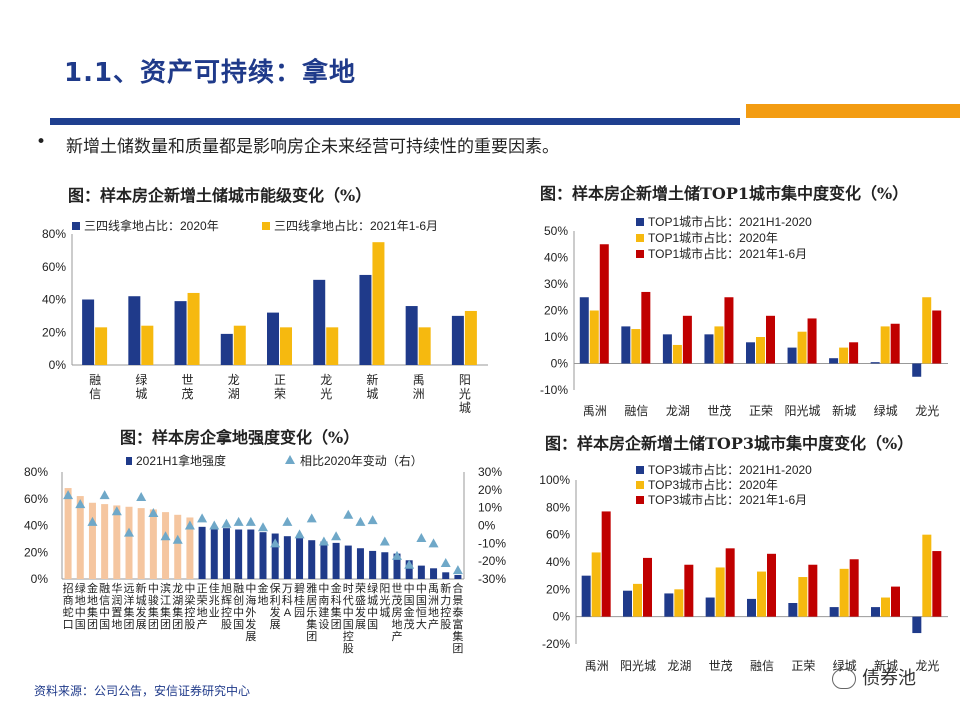  What do you see at coordinates (290, 459) in the screenshot?
I see `legend-marker` at bounding box center [290, 459].